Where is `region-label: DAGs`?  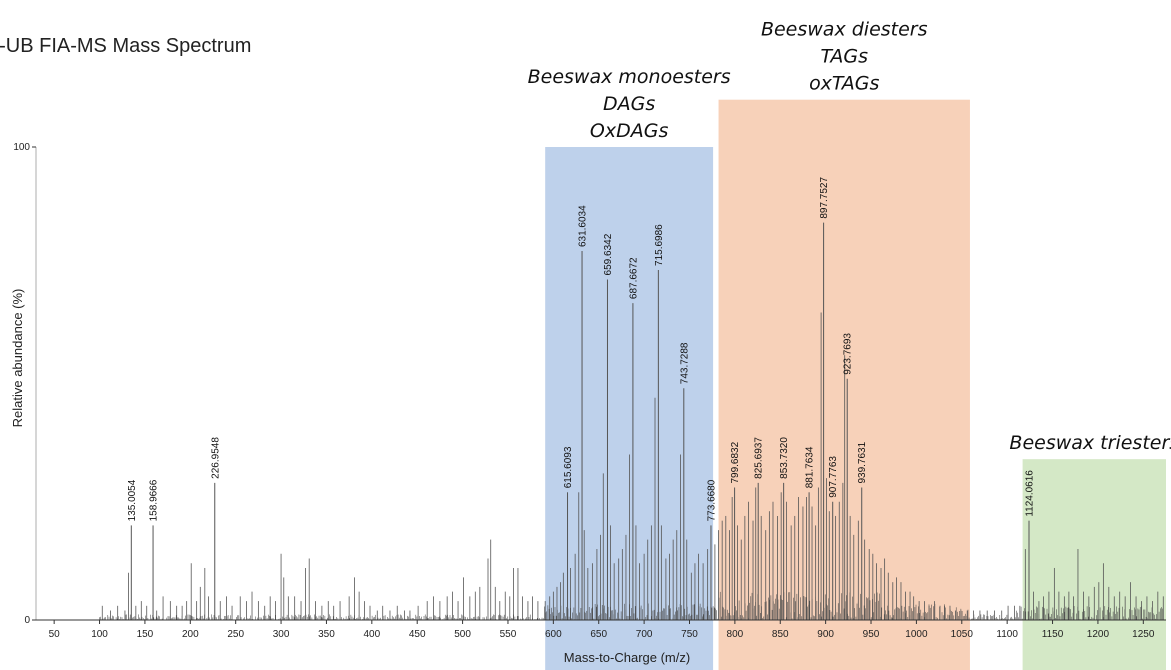 region-label: DAGs is located at coordinates (629, 104).